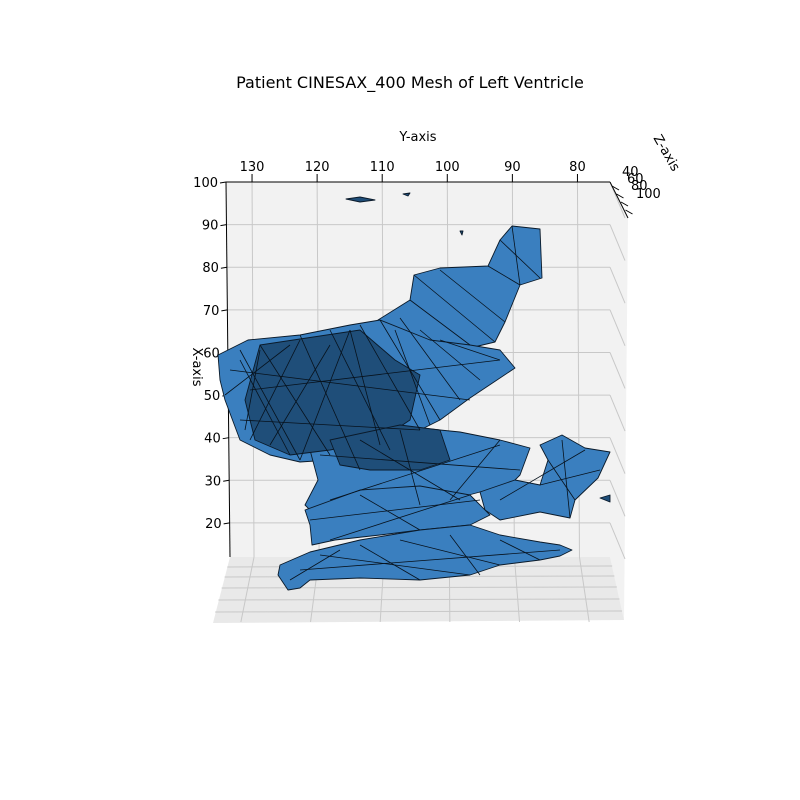 Image resolution: width=800 pixels, height=800 pixels. What do you see at coordinates (211, 311) in the screenshot?
I see `x-tick-label: 70` at bounding box center [211, 311].